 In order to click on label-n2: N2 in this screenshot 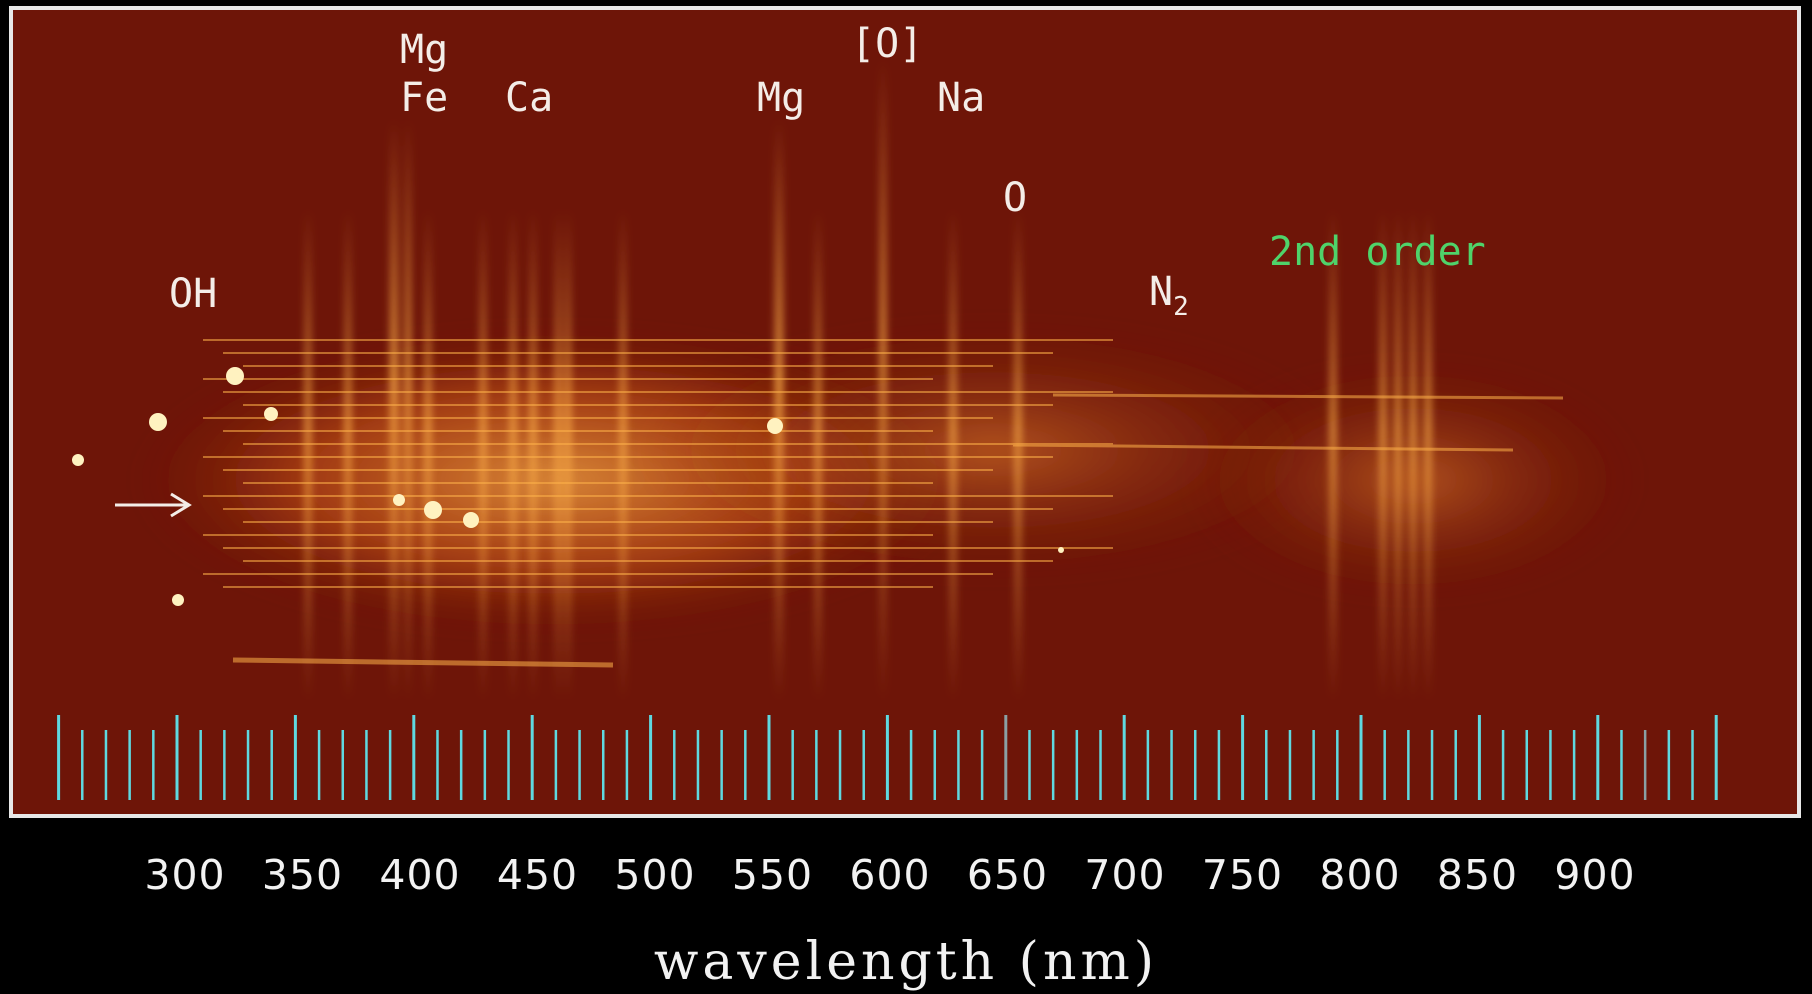, I will do `click(1169, 296)`.